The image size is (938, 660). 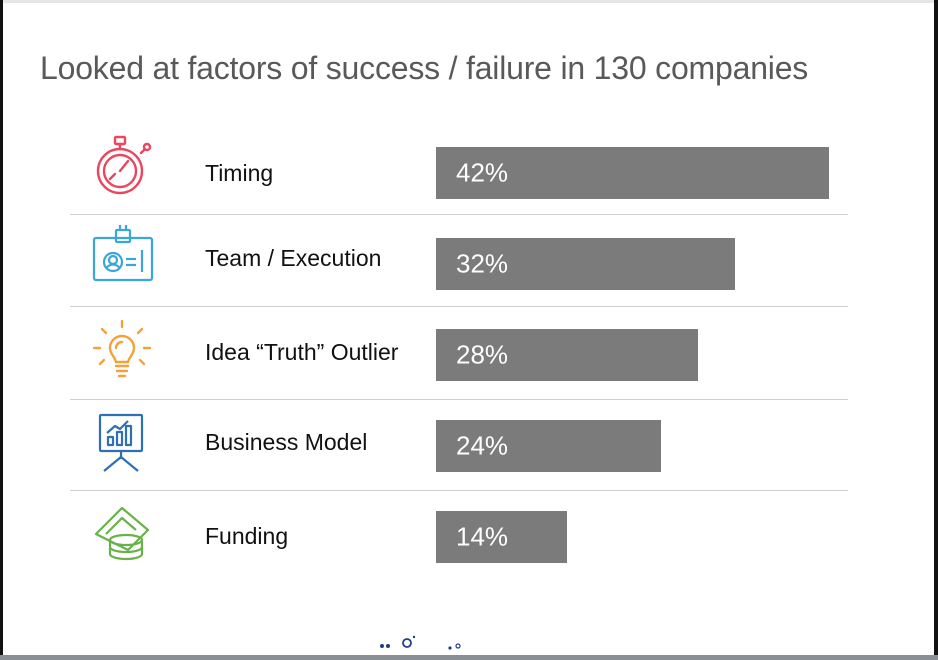 What do you see at coordinates (122, 349) in the screenshot?
I see `lightbulb-icon` at bounding box center [122, 349].